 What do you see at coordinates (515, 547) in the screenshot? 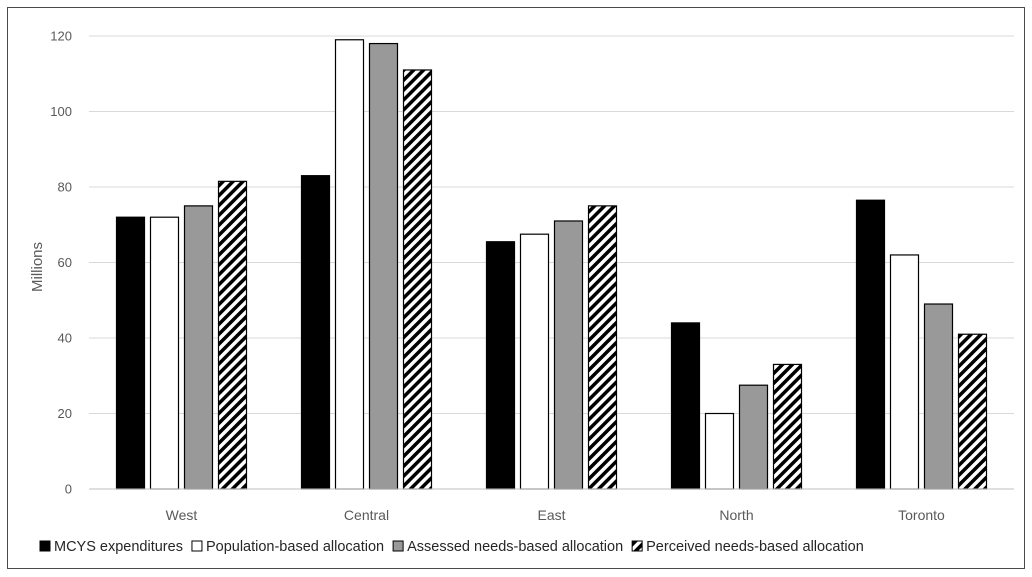
I see `legend-label: Assessed needs-based allocation` at bounding box center [515, 547].